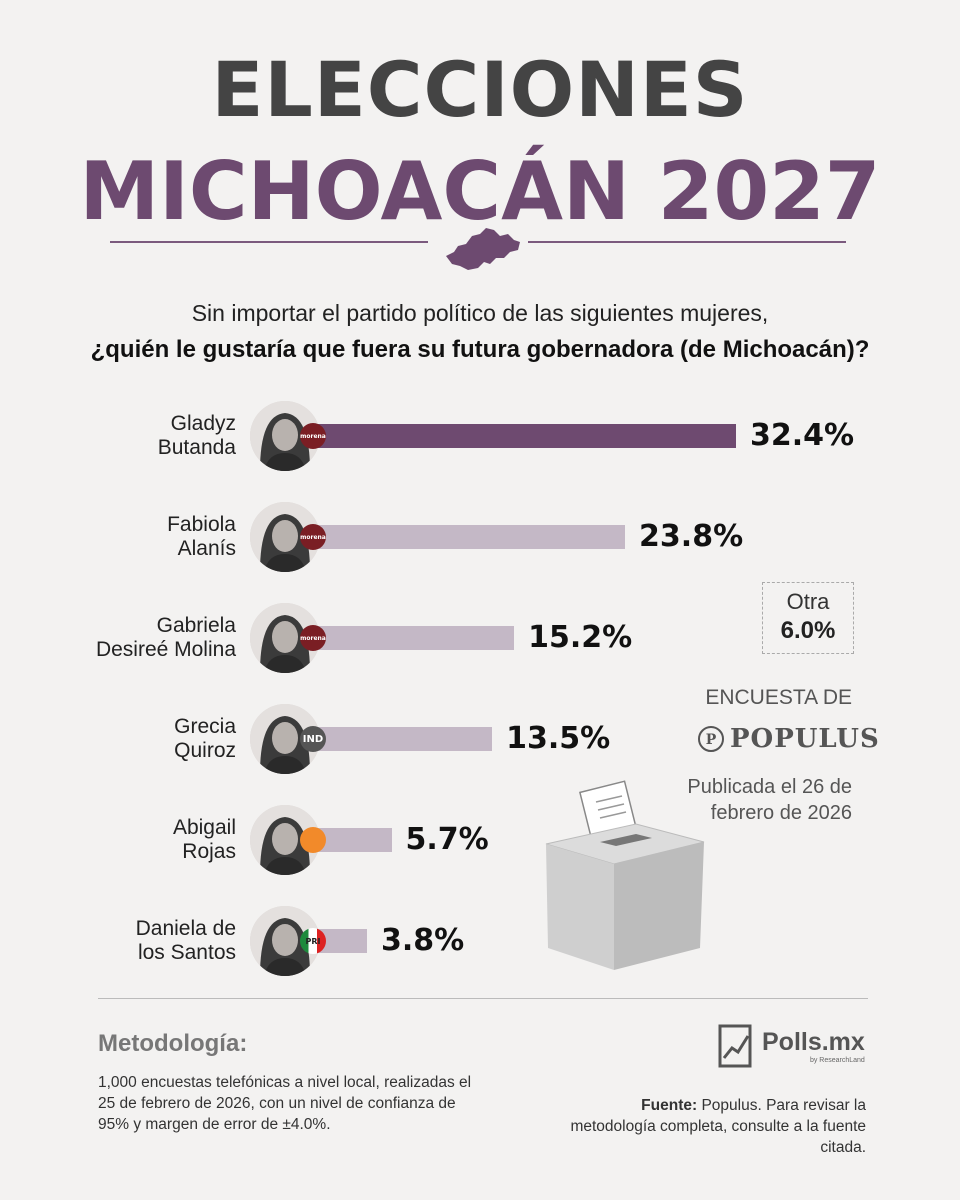 The image size is (960, 1200). What do you see at coordinates (201, 524) in the screenshot?
I see `candidate-name-line: Fabiola` at bounding box center [201, 524].